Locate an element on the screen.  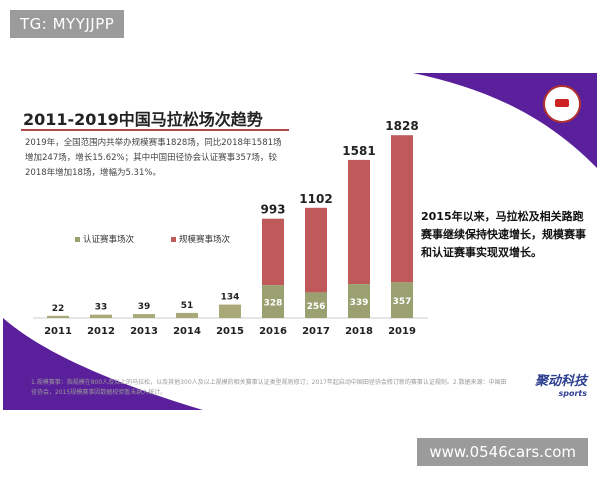
brand-sub: sports is located at coordinates (572, 393).